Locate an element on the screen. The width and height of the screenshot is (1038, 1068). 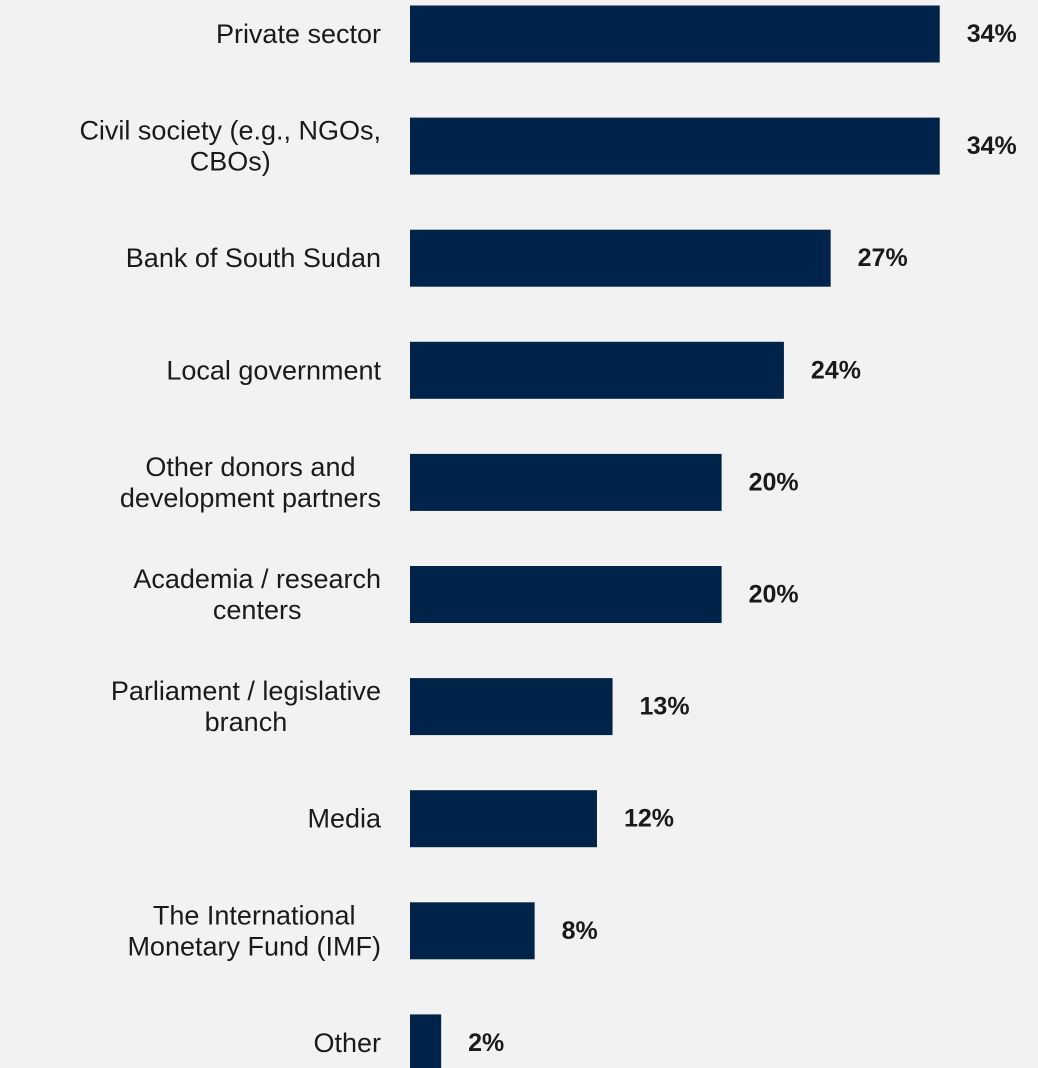
category-label: Parliament / legislative branch is located at coordinates (246, 706).